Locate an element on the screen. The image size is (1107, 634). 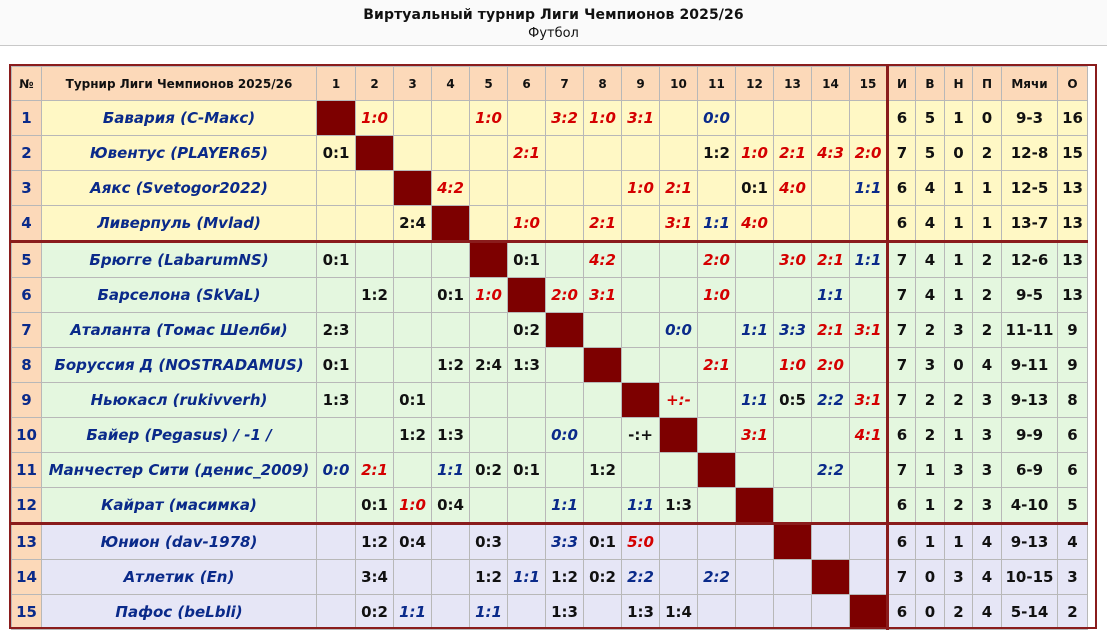
header-no: № is located at coordinates (26, 83).